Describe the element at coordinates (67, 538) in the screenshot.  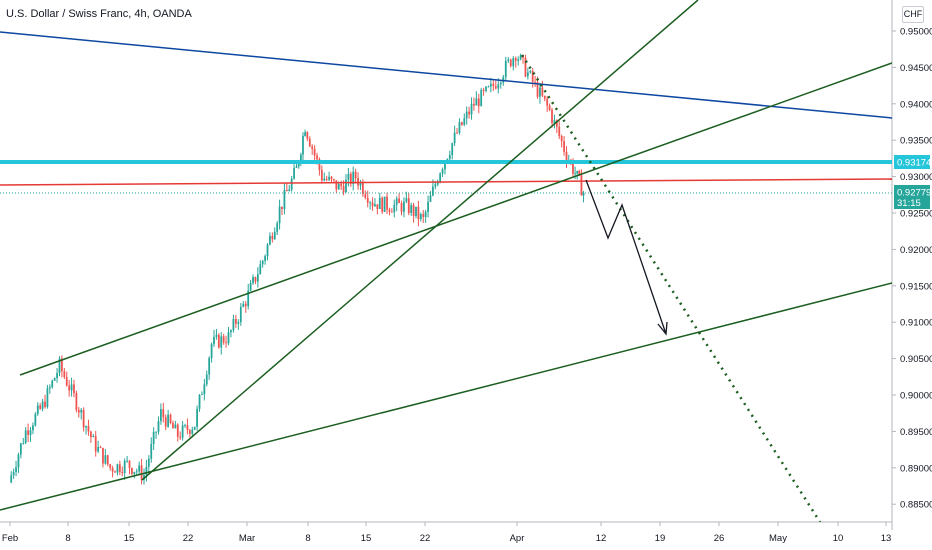
I see `x-tick-label: 8` at that location.